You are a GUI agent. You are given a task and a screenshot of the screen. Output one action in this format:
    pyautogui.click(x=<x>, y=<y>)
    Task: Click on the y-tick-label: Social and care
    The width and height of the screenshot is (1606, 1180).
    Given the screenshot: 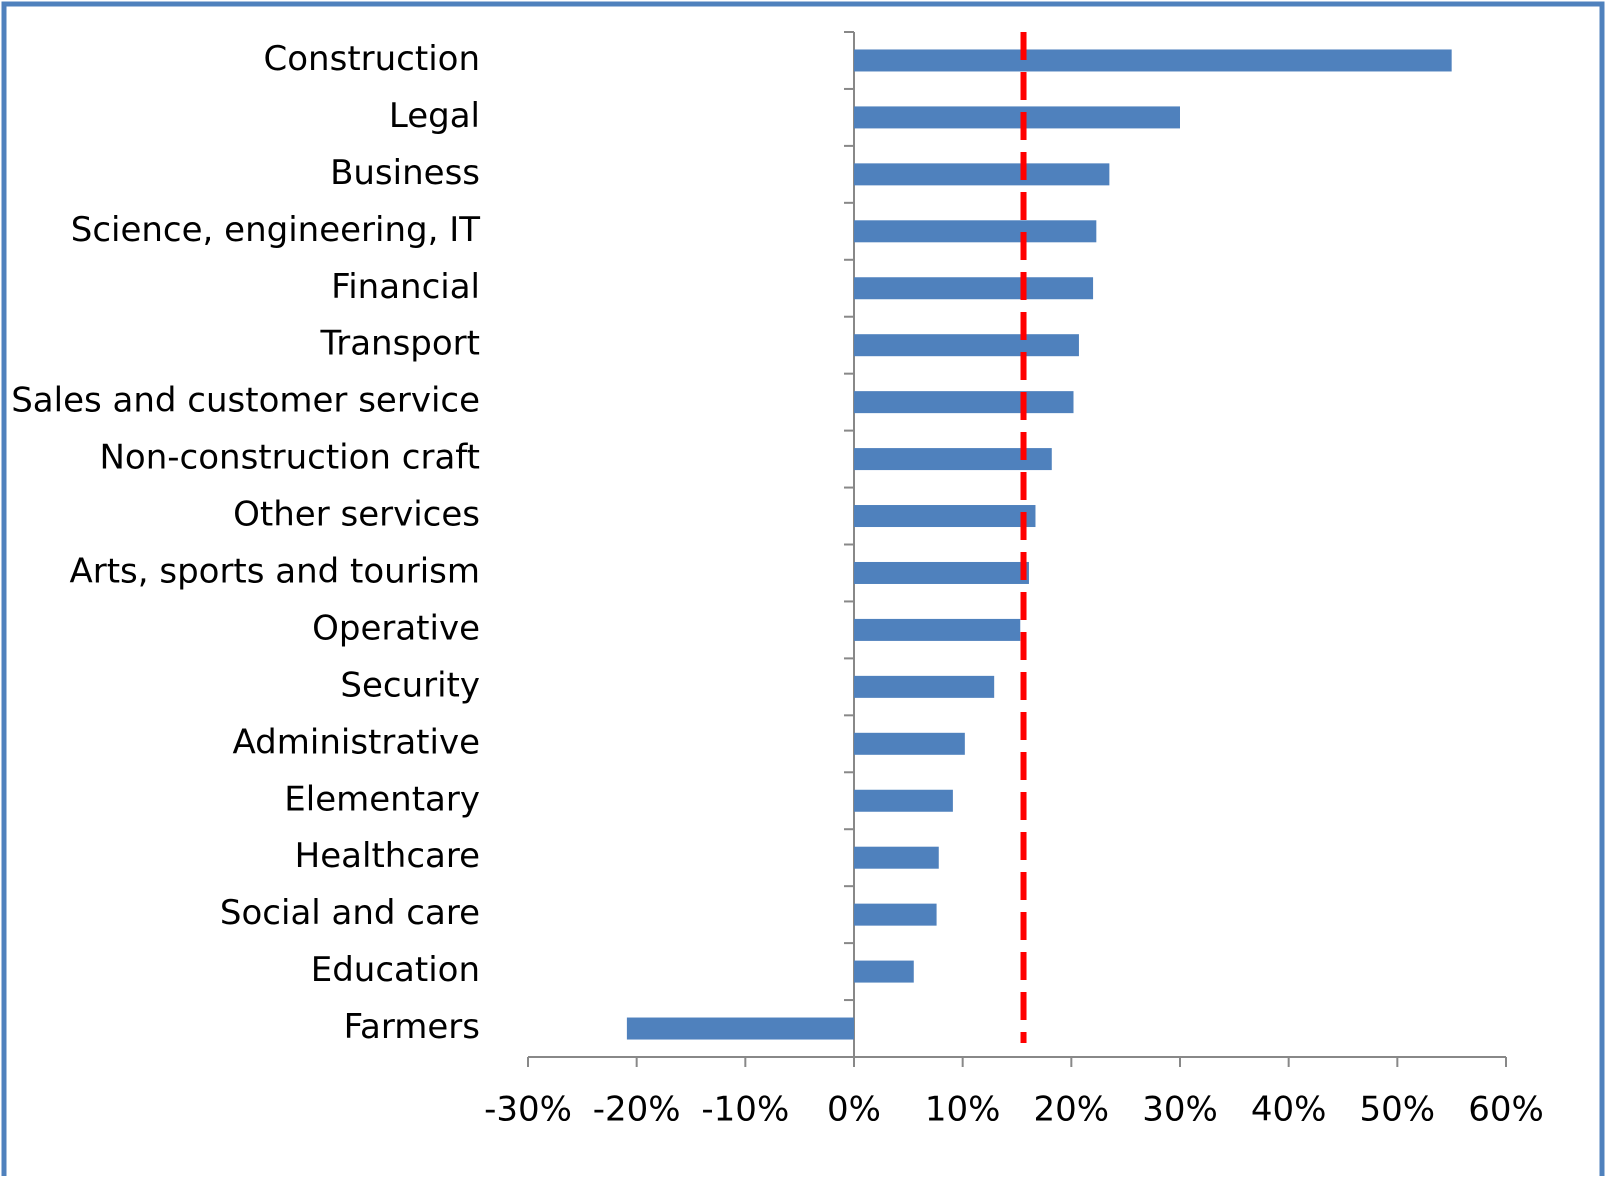 What is the action you would take?
    pyautogui.click(x=350, y=913)
    